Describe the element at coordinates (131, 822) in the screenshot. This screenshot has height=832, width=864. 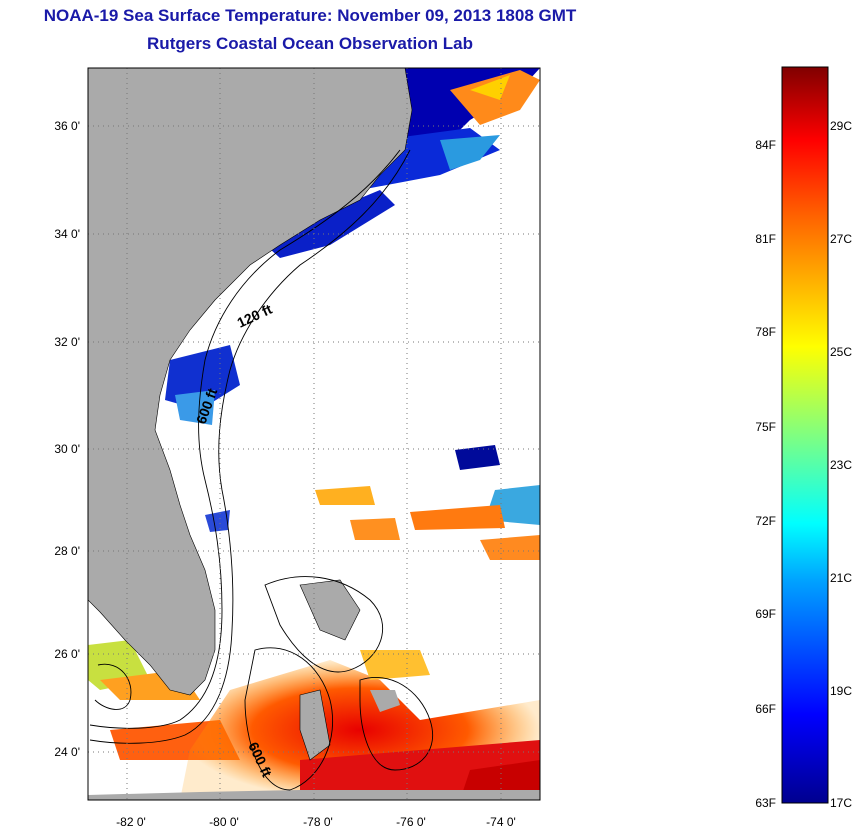
I see `lon-tick: -82 0'` at that location.